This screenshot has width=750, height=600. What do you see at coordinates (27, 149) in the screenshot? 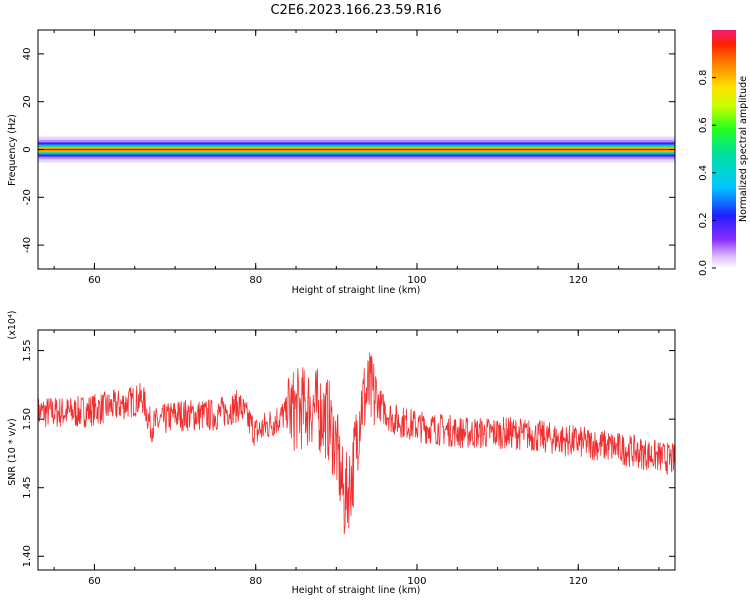
I see `spectrogram-y-tick-label: 0` at bounding box center [27, 149].